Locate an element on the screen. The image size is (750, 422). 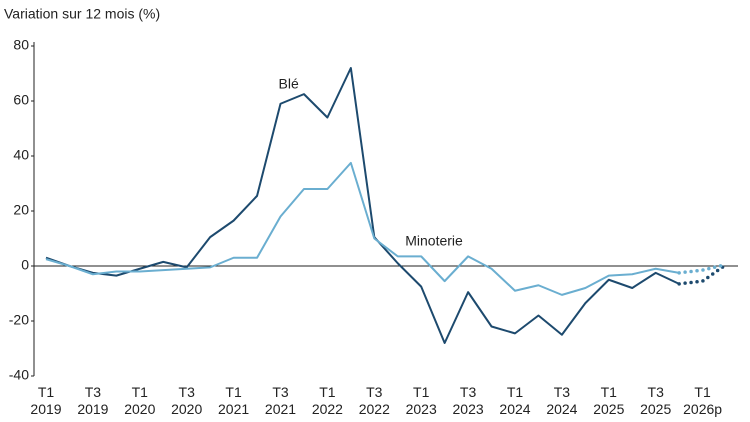
x-tick-label: T3 2025 is located at coordinates (656, 400).